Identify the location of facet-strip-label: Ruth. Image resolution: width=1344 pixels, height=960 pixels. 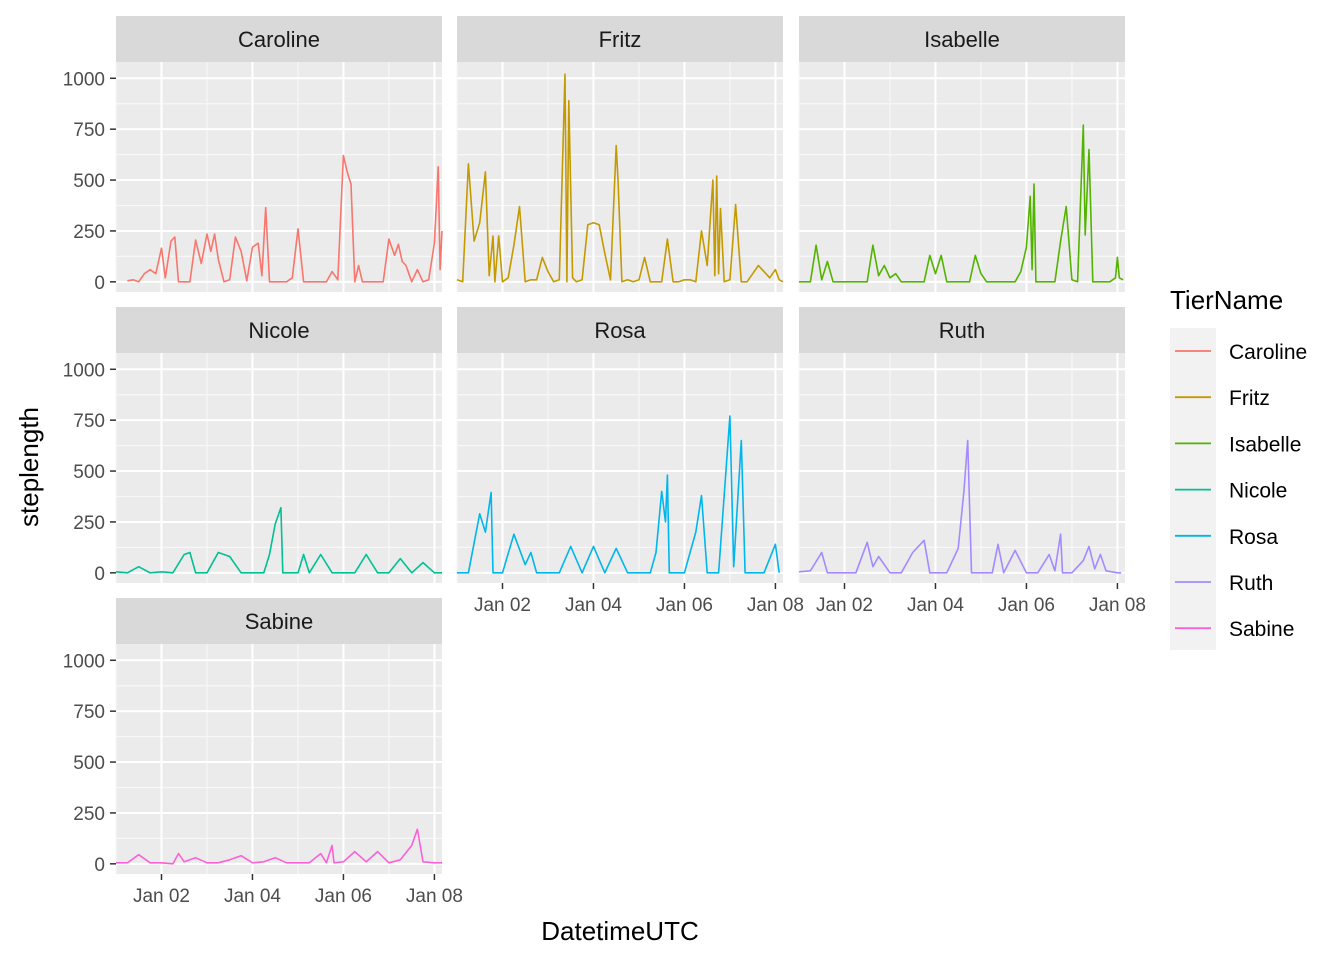
(962, 330).